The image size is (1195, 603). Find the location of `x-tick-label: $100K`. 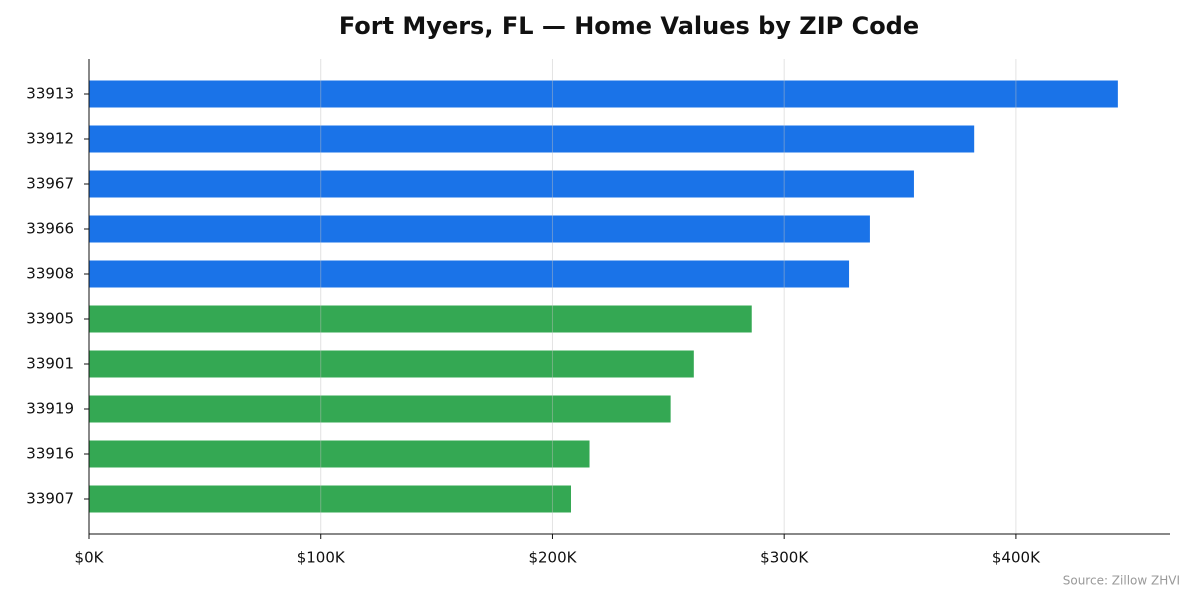

x-tick-label: $100K is located at coordinates (321, 558).